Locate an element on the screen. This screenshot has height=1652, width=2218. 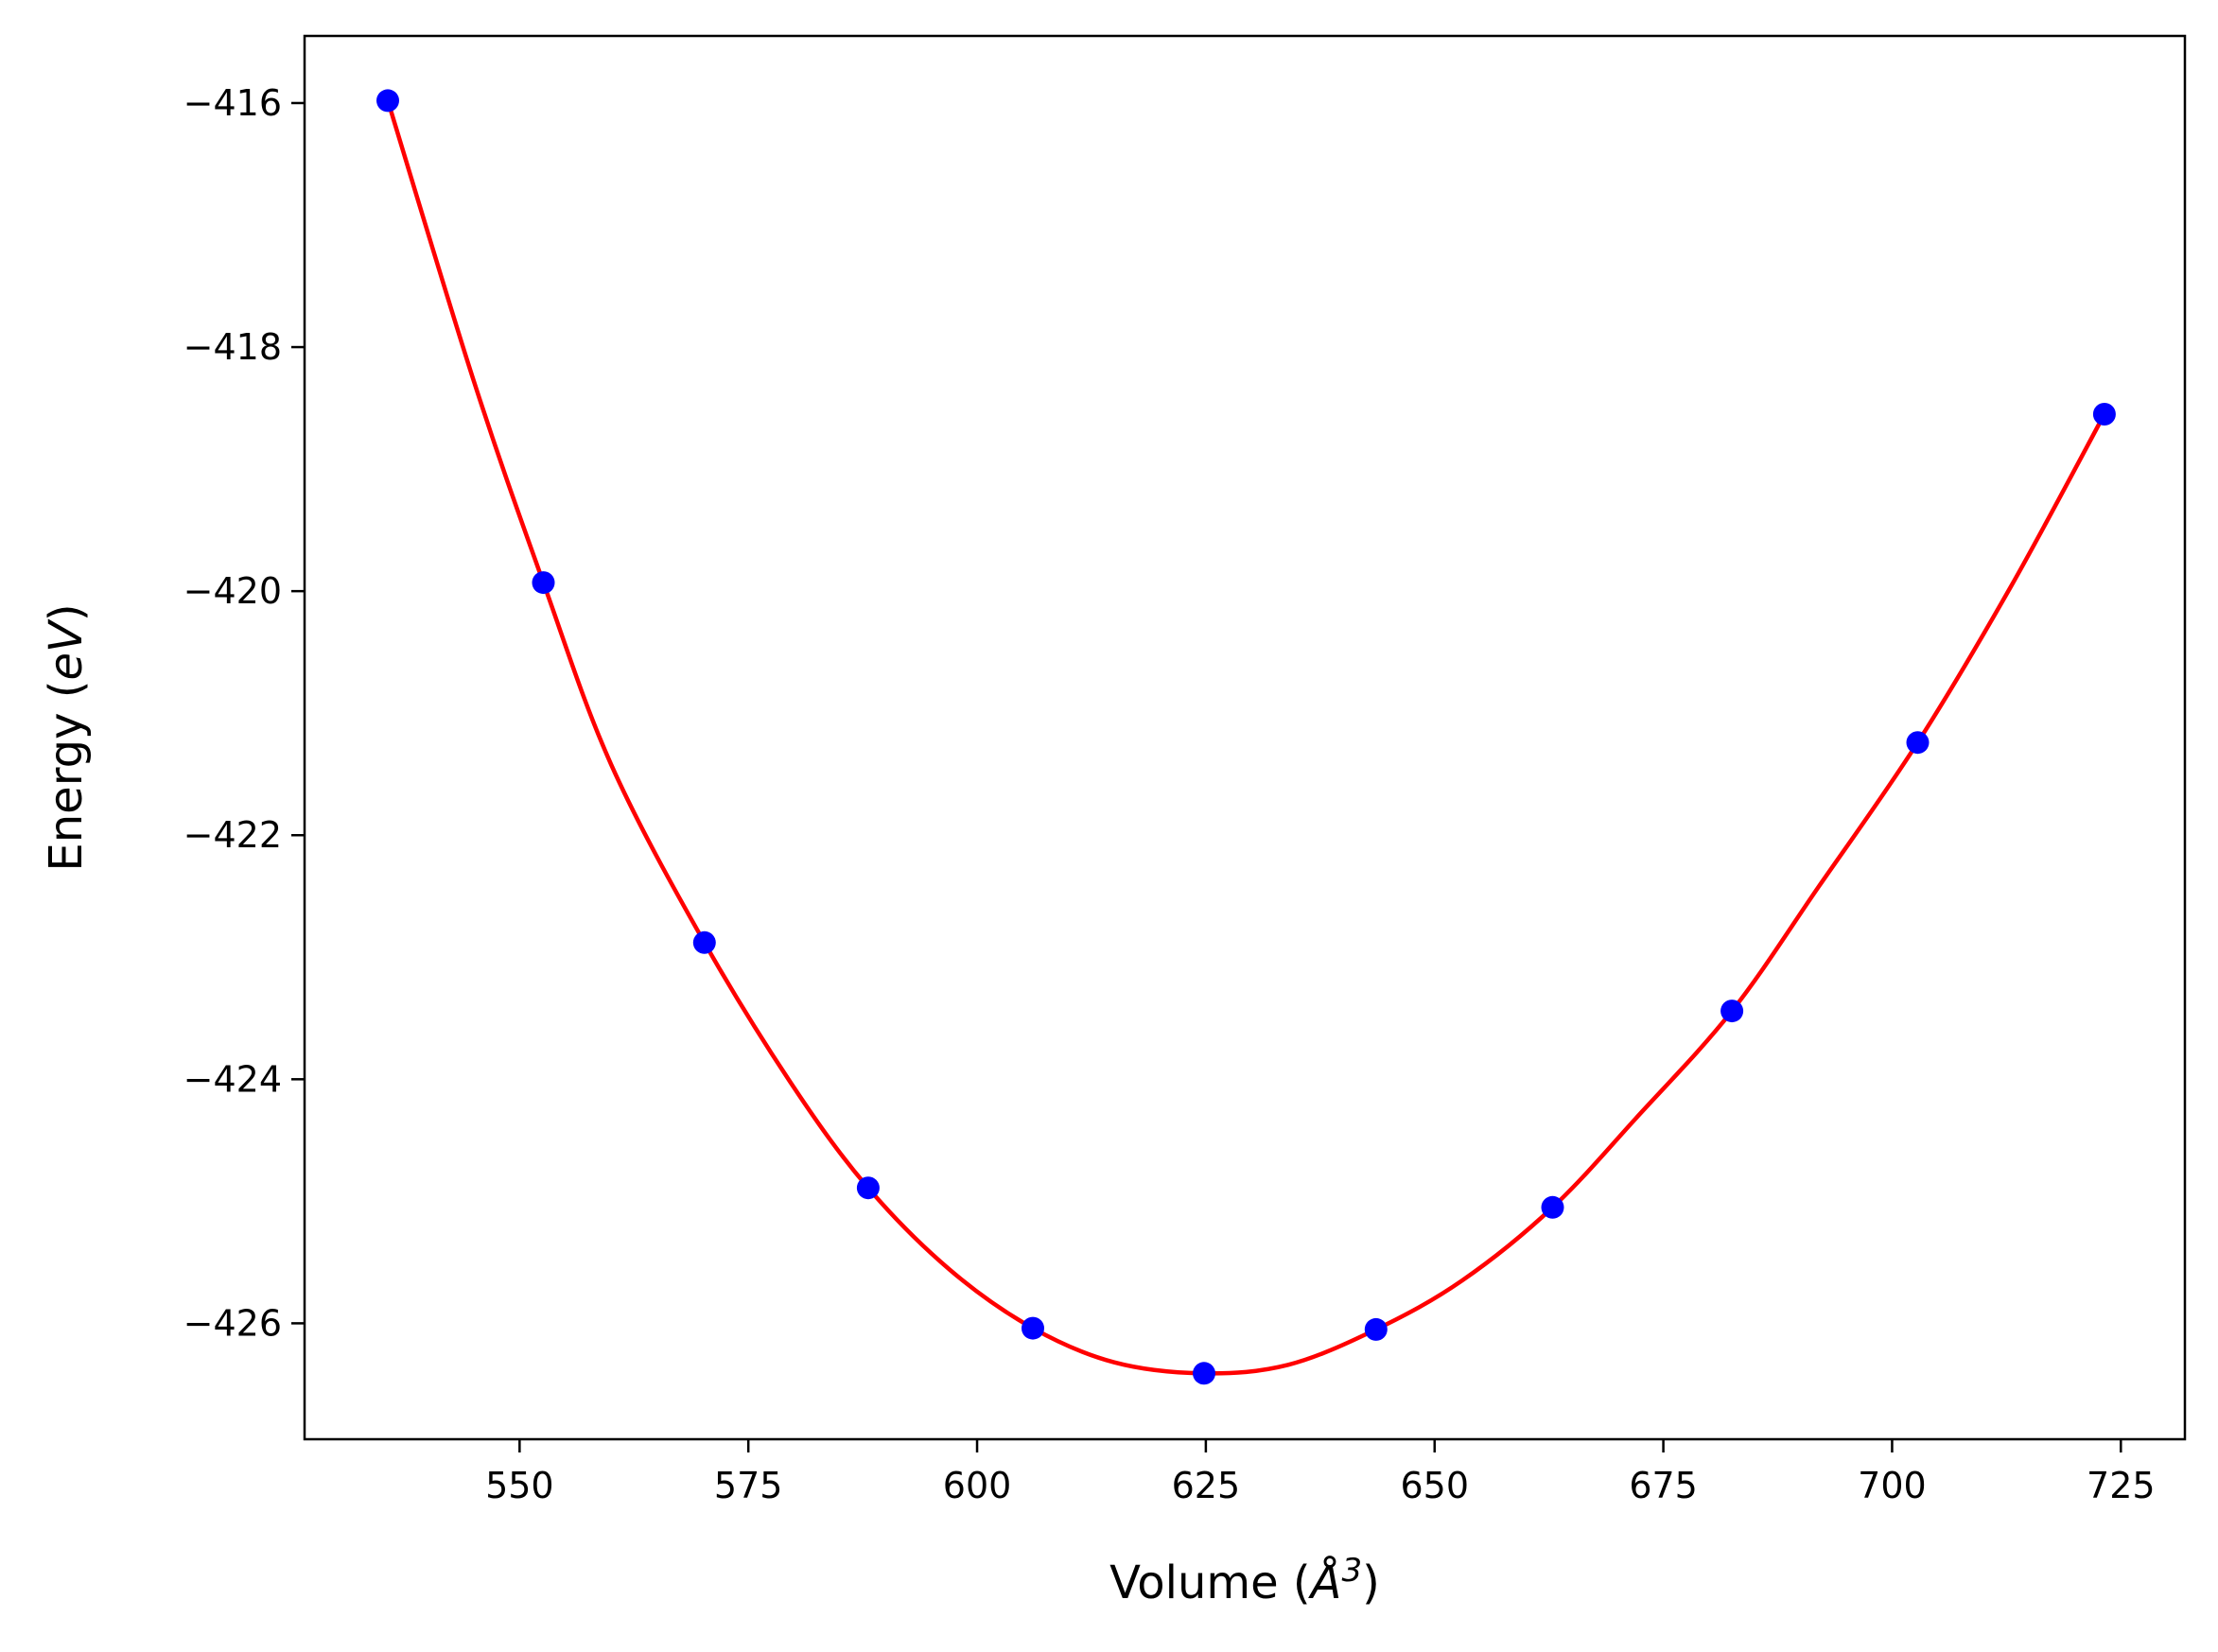
x-tick-label: 600 is located at coordinates (977, 1486).